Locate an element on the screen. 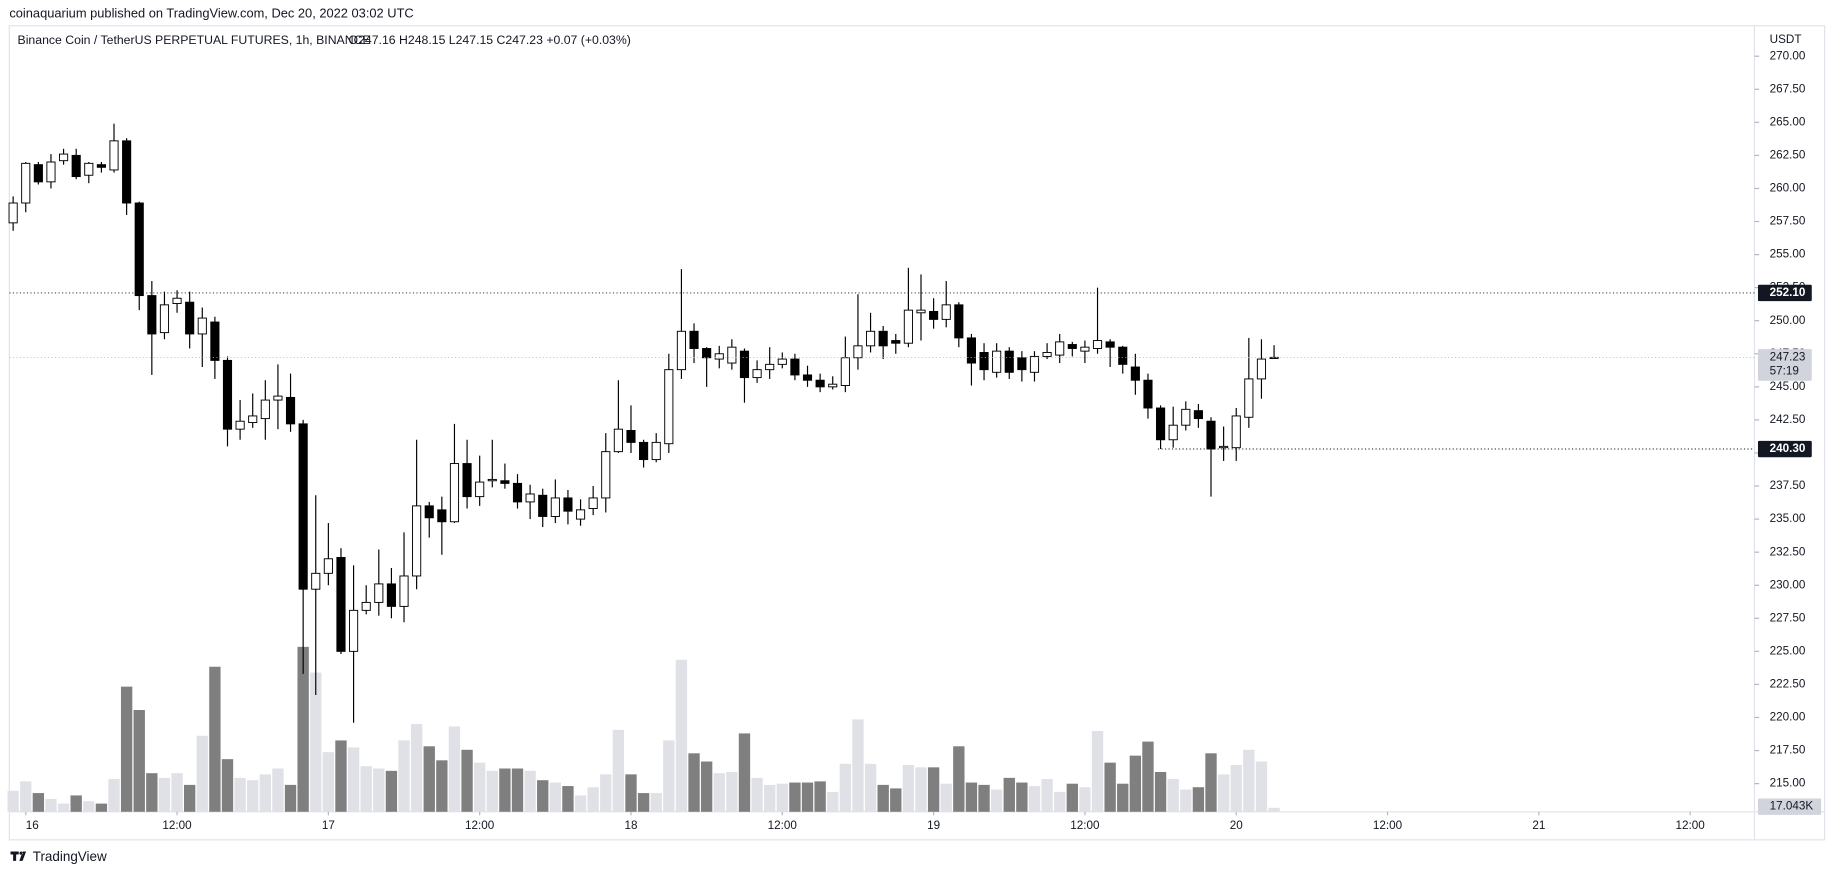 Image resolution: width=1834 pixels, height=875 pixels. x-tick-label: 20 is located at coordinates (1237, 825).